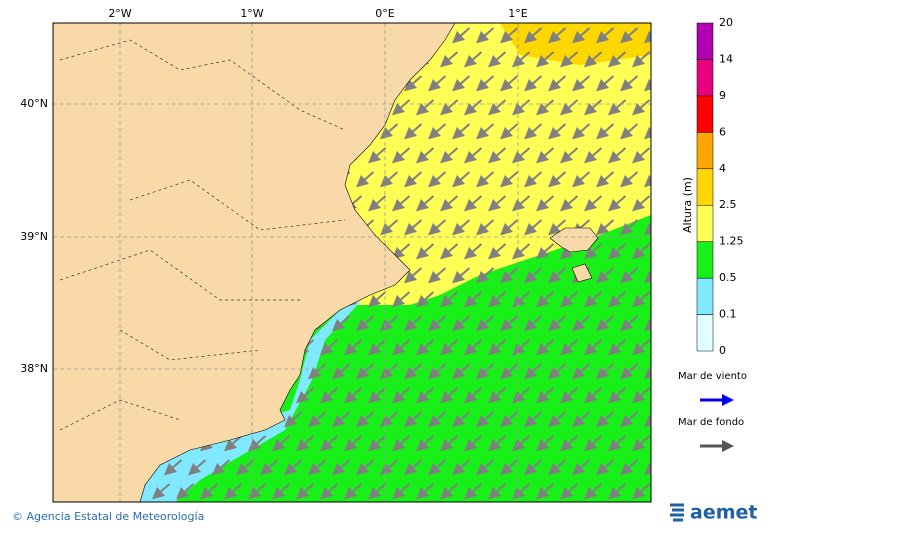 This screenshot has height=537, width=900. What do you see at coordinates (119, 13) in the screenshot?
I see `lon-label: 2°W` at bounding box center [119, 13].